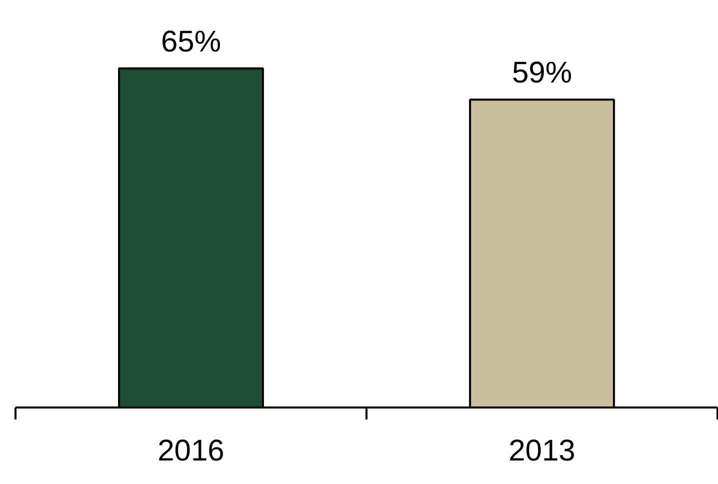 This screenshot has width=718, height=484. Describe the element at coordinates (542, 73) in the screenshot. I see `data-label: 59%` at that location.